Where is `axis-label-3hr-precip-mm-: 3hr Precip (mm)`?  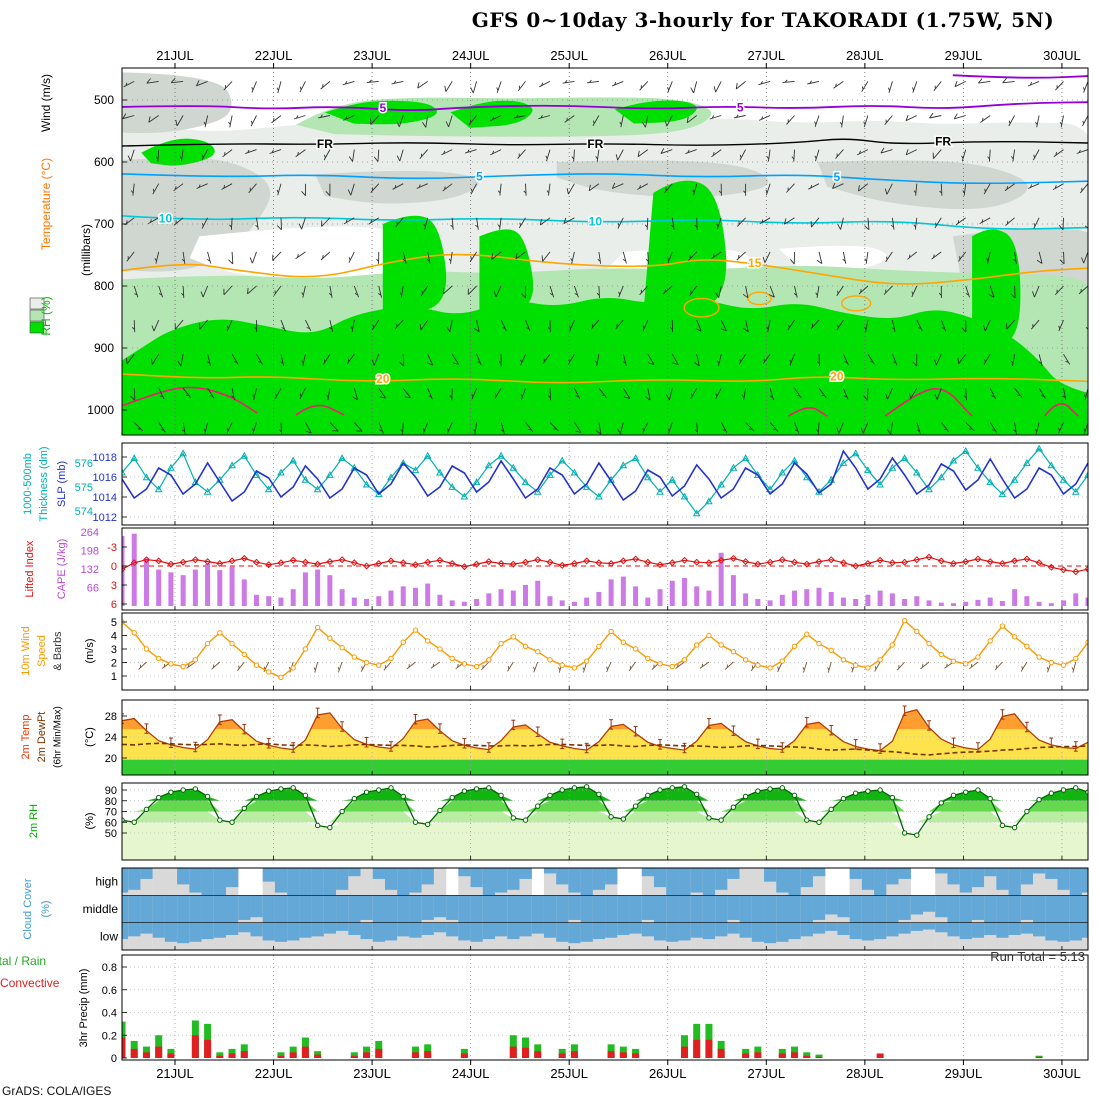 axis-label-3hr-precip-mm-: 3hr Precip (mm) is located at coordinates (84, 1008).